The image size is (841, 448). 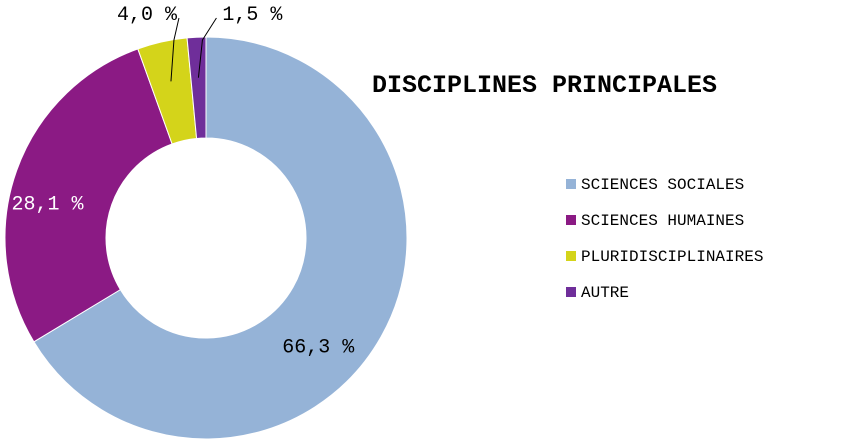 I want to click on legend-swatch-sciences-sociales, so click(x=571, y=184).